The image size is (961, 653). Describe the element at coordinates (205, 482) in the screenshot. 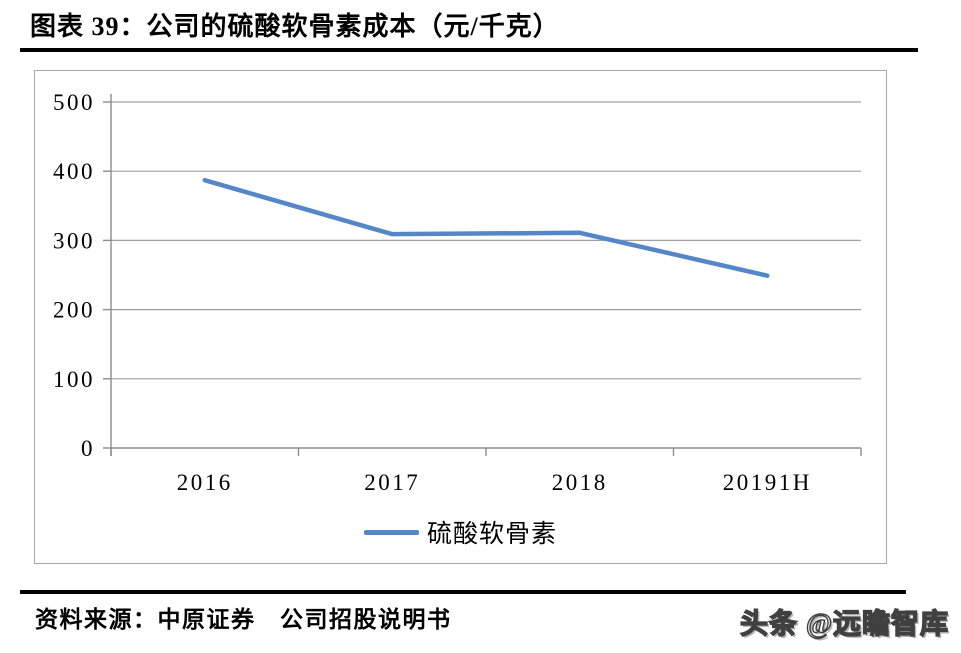

I see `x-axis-tick-label: 2016` at that location.